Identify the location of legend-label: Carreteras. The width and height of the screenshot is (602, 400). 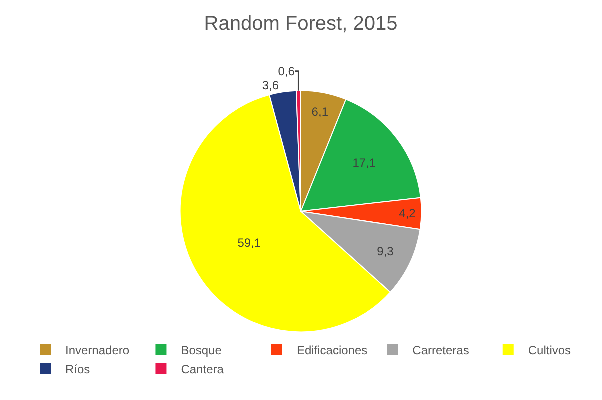
(441, 350).